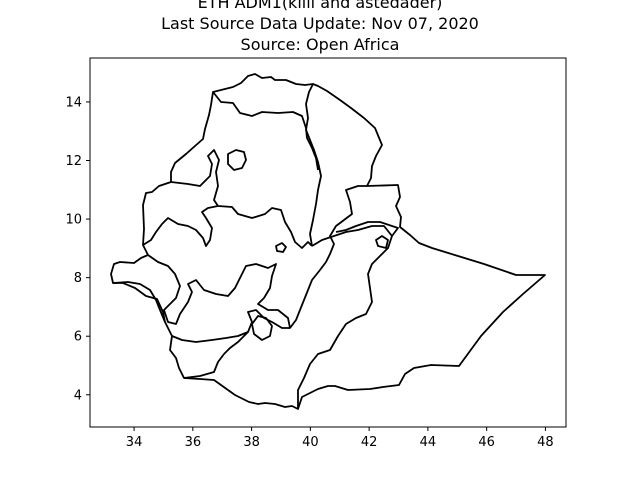  What do you see at coordinates (241, 199) in the screenshot?
I see `amhara-south-boundary` at bounding box center [241, 199].